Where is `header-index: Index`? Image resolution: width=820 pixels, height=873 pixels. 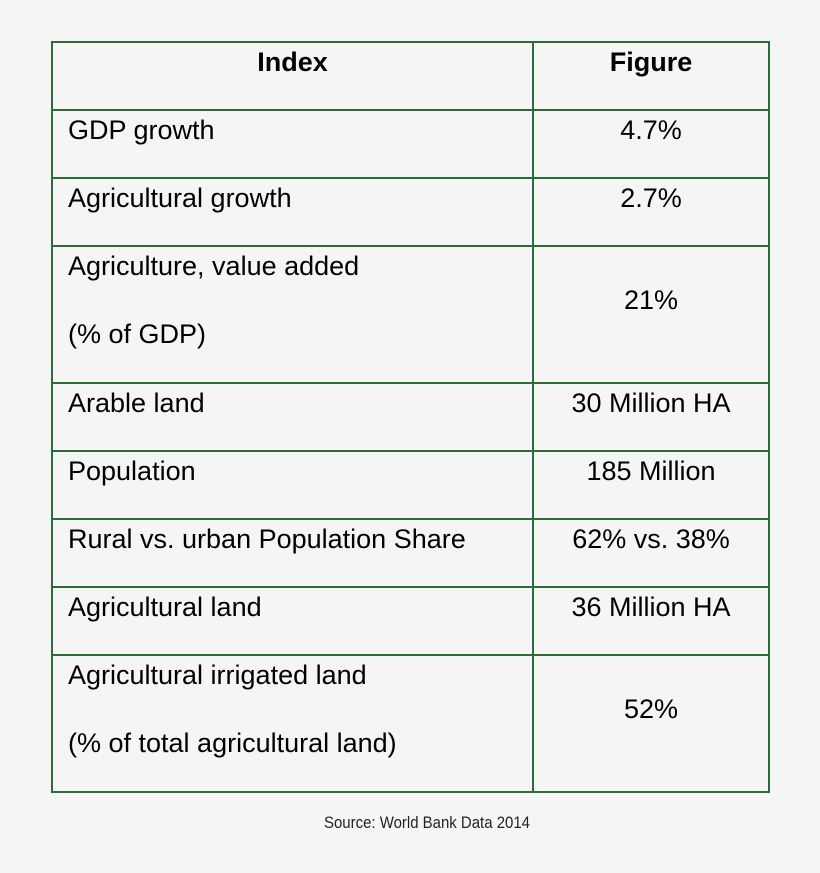
header-index: Index is located at coordinates (292, 76).